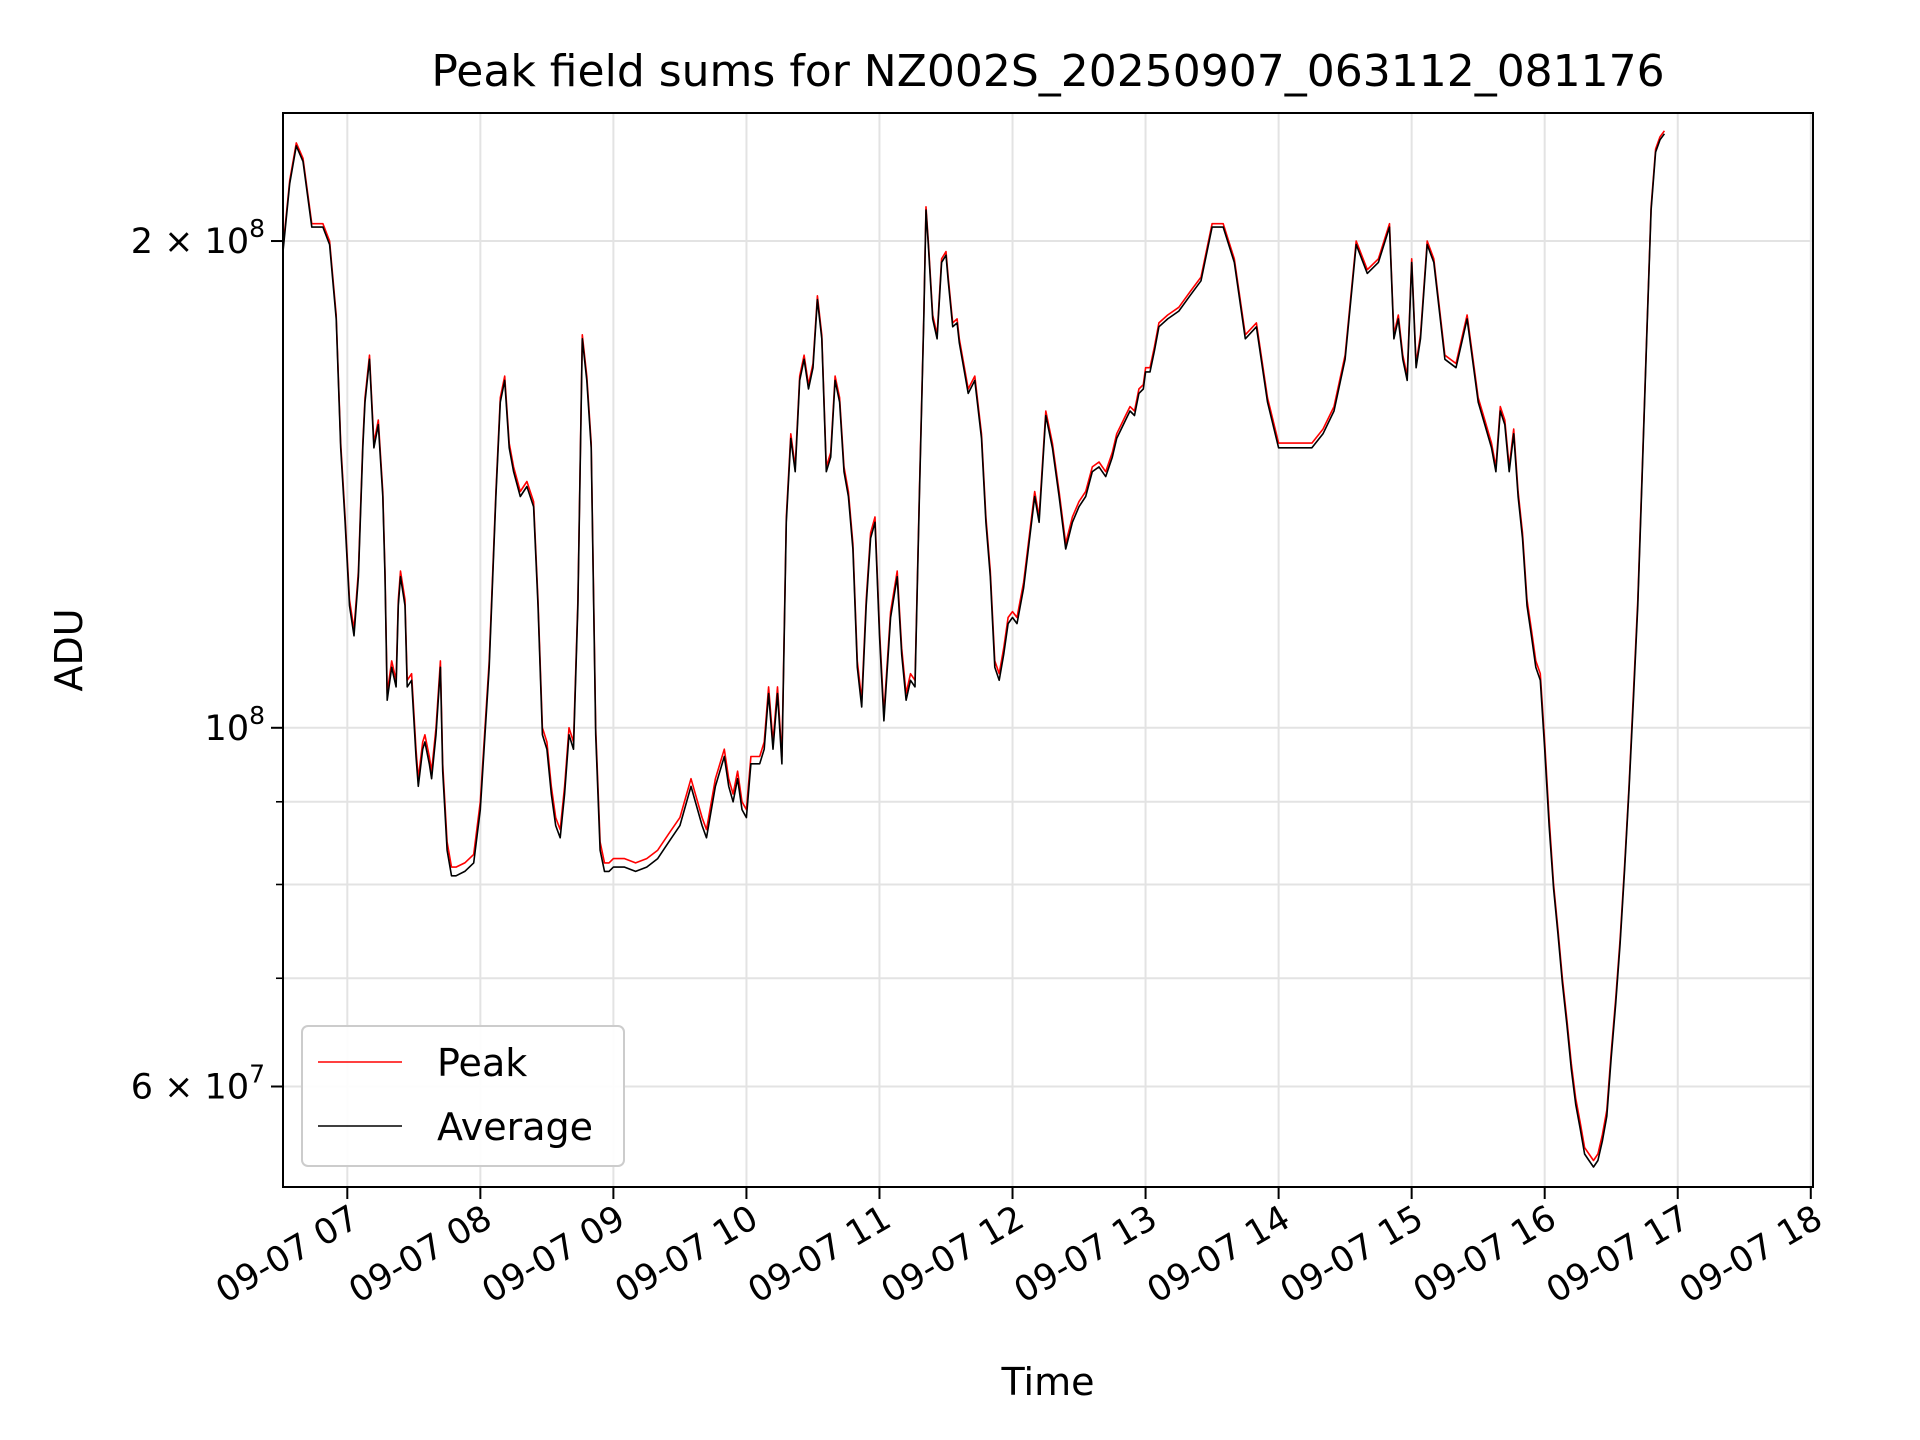  Describe the element at coordinates (515, 1127) in the screenshot. I see `legend-label-average: Average` at that location.